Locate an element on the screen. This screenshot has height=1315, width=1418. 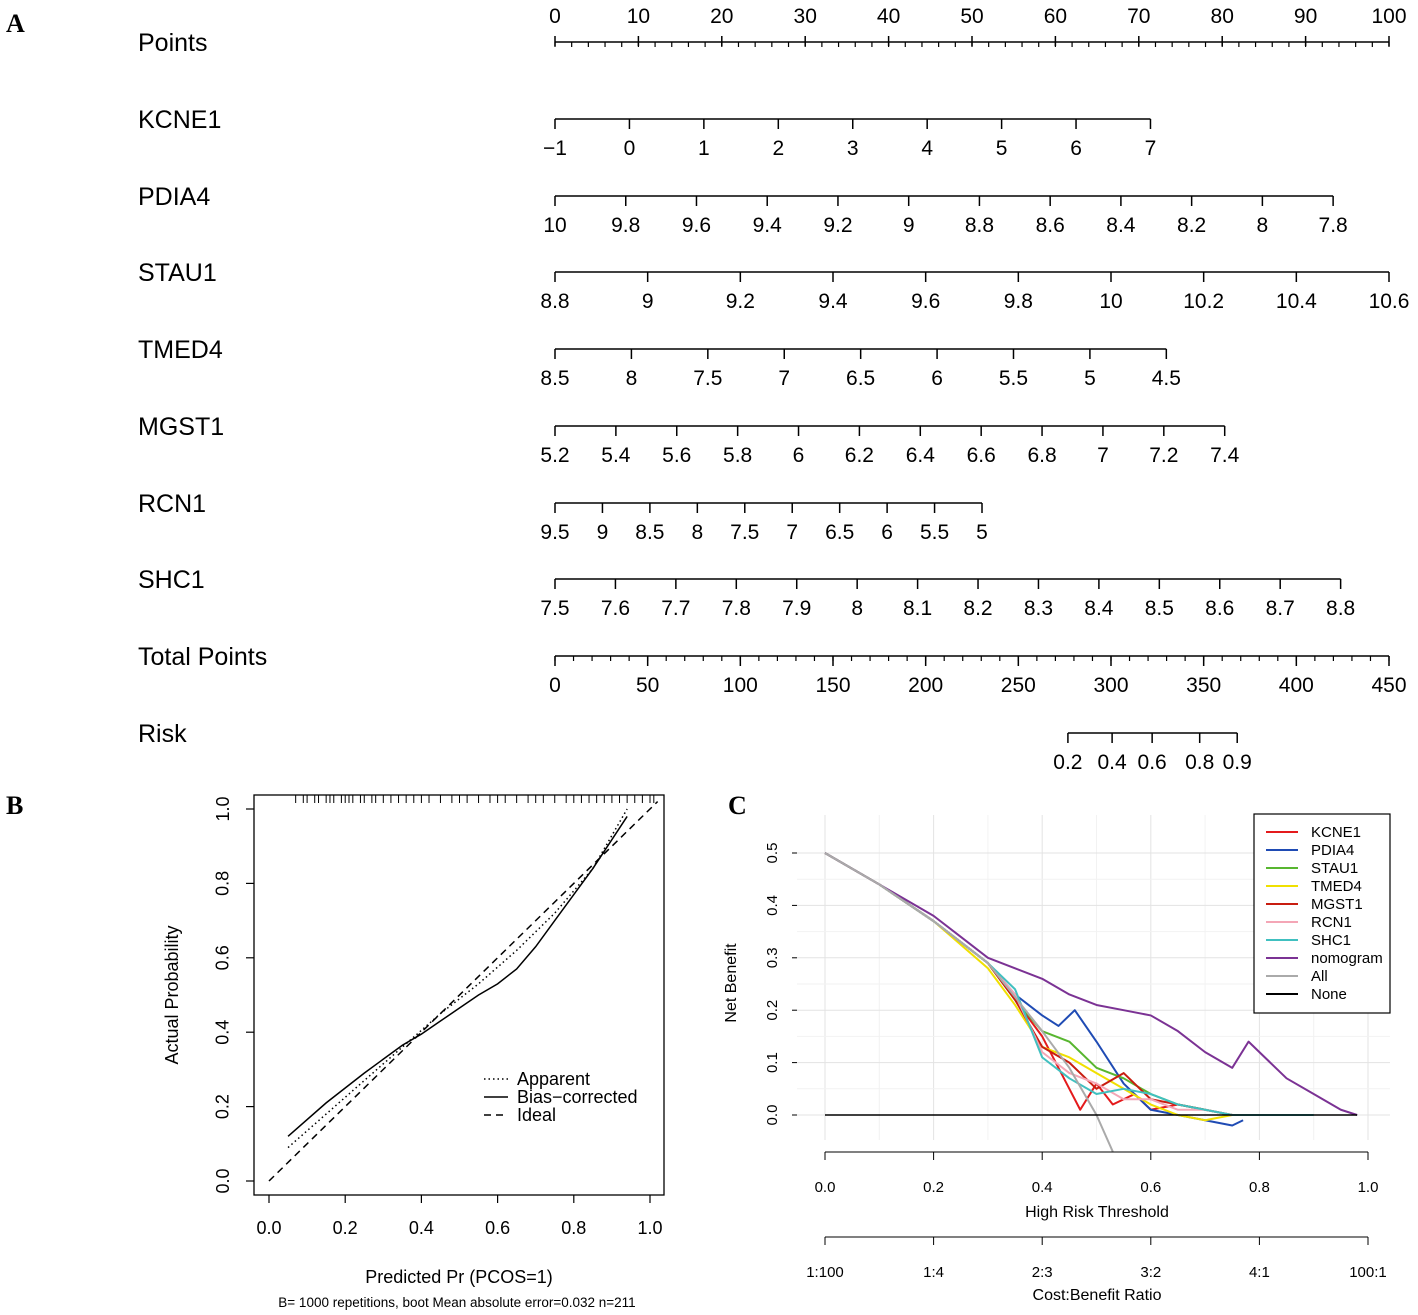
x2-tick-label: 3:2 is located at coordinates (1150, 1272).